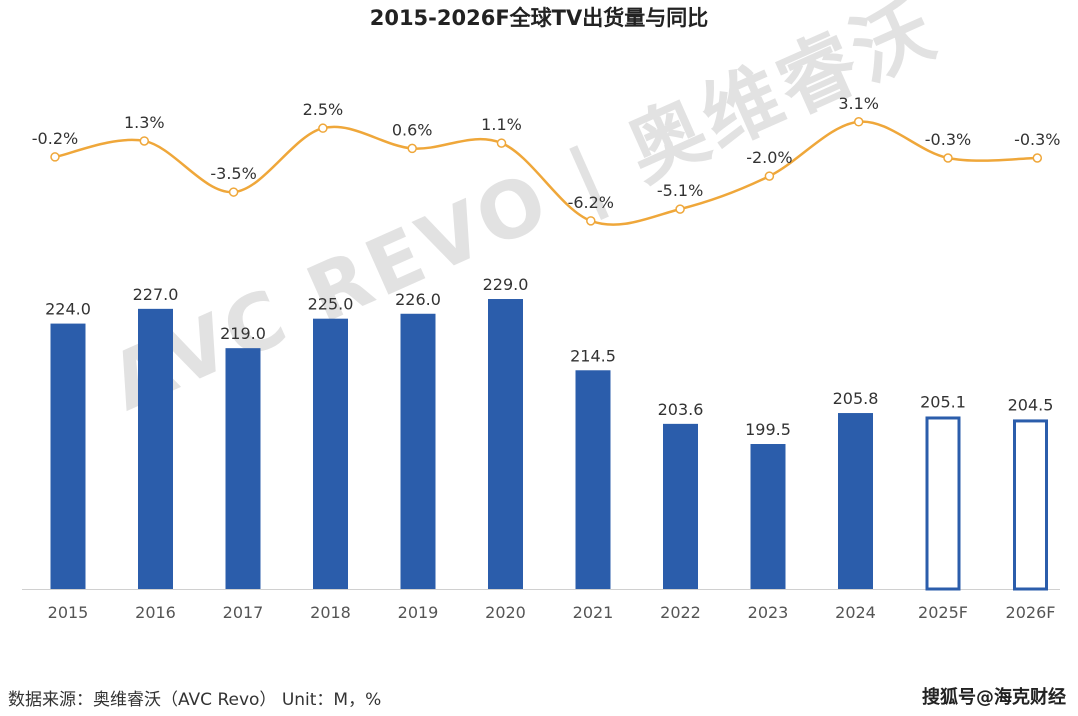 The image size is (1078, 716). What do you see at coordinates (55, 138) in the screenshot?
I see `yoy-data-label: -0.2%` at bounding box center [55, 138].